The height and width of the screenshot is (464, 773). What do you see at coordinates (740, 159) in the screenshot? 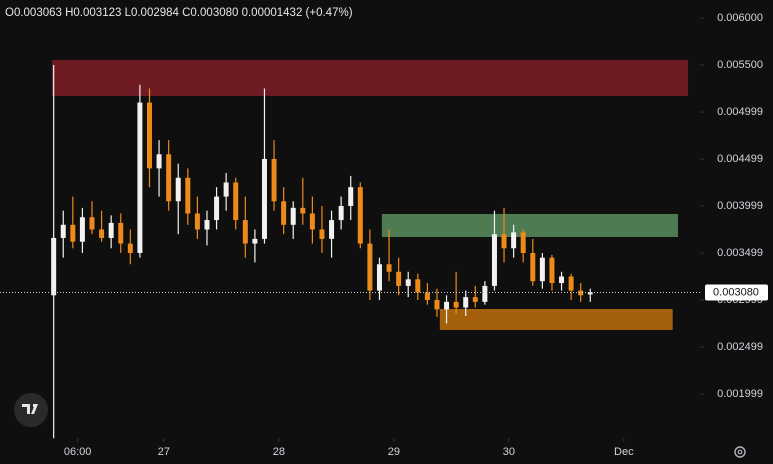
I see `y-tick-label: 0.004499` at bounding box center [740, 159].